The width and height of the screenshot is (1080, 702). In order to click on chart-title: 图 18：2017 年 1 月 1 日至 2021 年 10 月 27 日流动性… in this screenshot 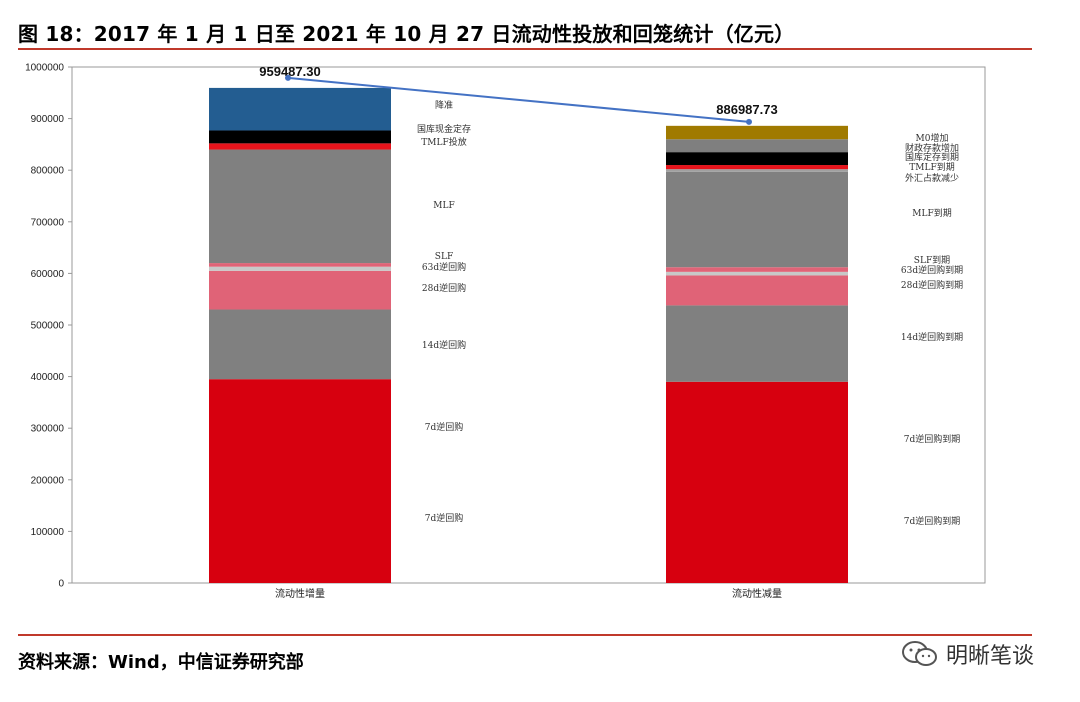, I will do `click(406, 34)`.